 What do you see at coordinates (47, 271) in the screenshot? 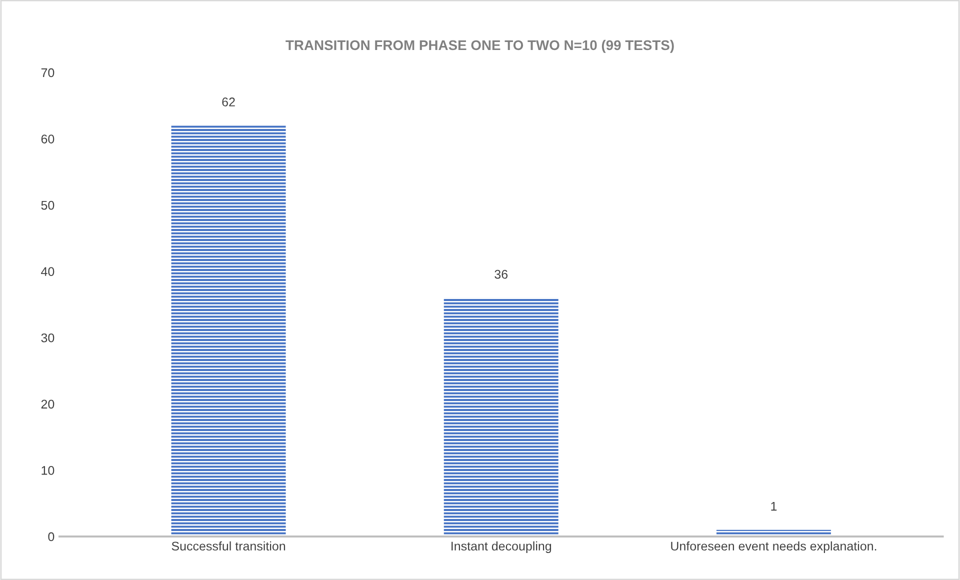
I see `y-tick-label: 40` at bounding box center [47, 271].